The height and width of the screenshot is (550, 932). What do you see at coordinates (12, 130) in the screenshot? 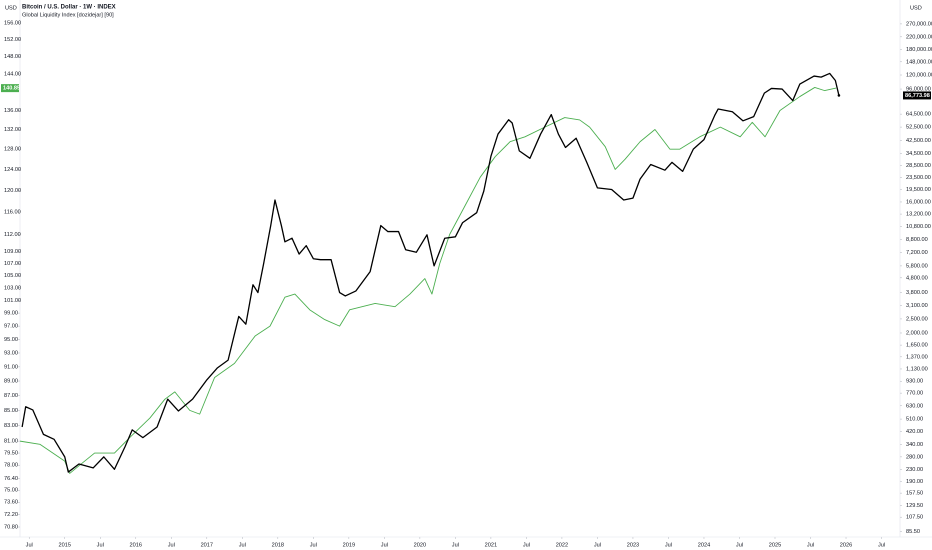
I see `y-tick-label: 132.00` at bounding box center [12, 130].